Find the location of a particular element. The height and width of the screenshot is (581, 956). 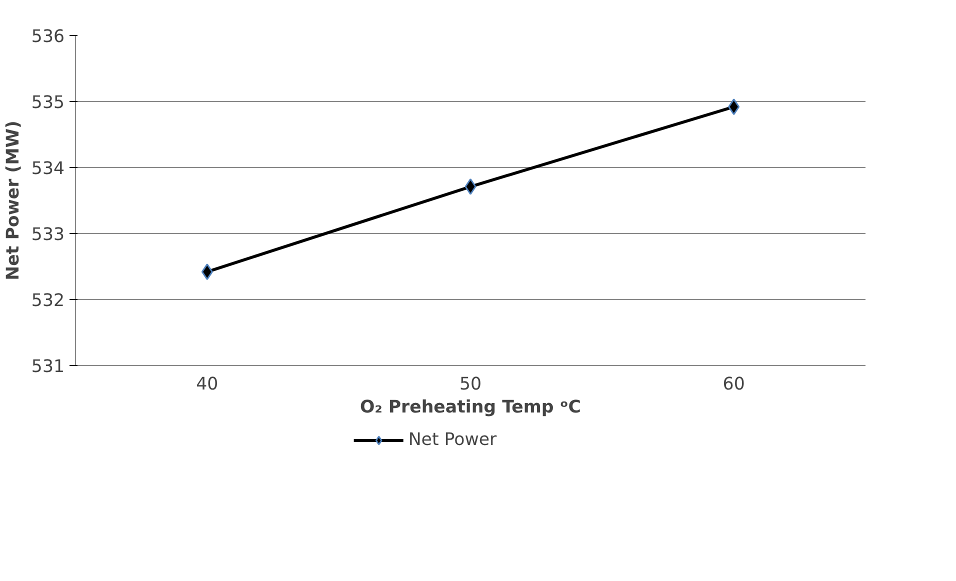

y-tick-label: 533 is located at coordinates (48, 235).